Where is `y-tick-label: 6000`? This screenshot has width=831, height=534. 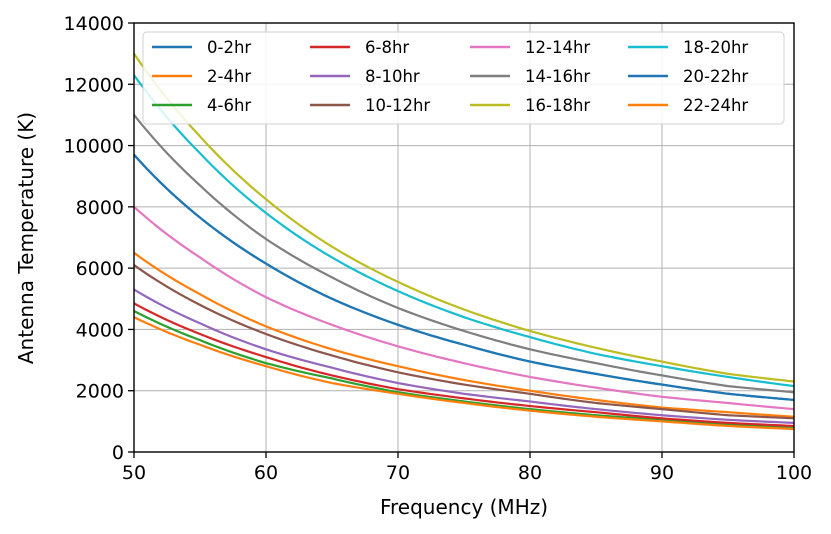
y-tick-label: 6000 is located at coordinates (100, 269).